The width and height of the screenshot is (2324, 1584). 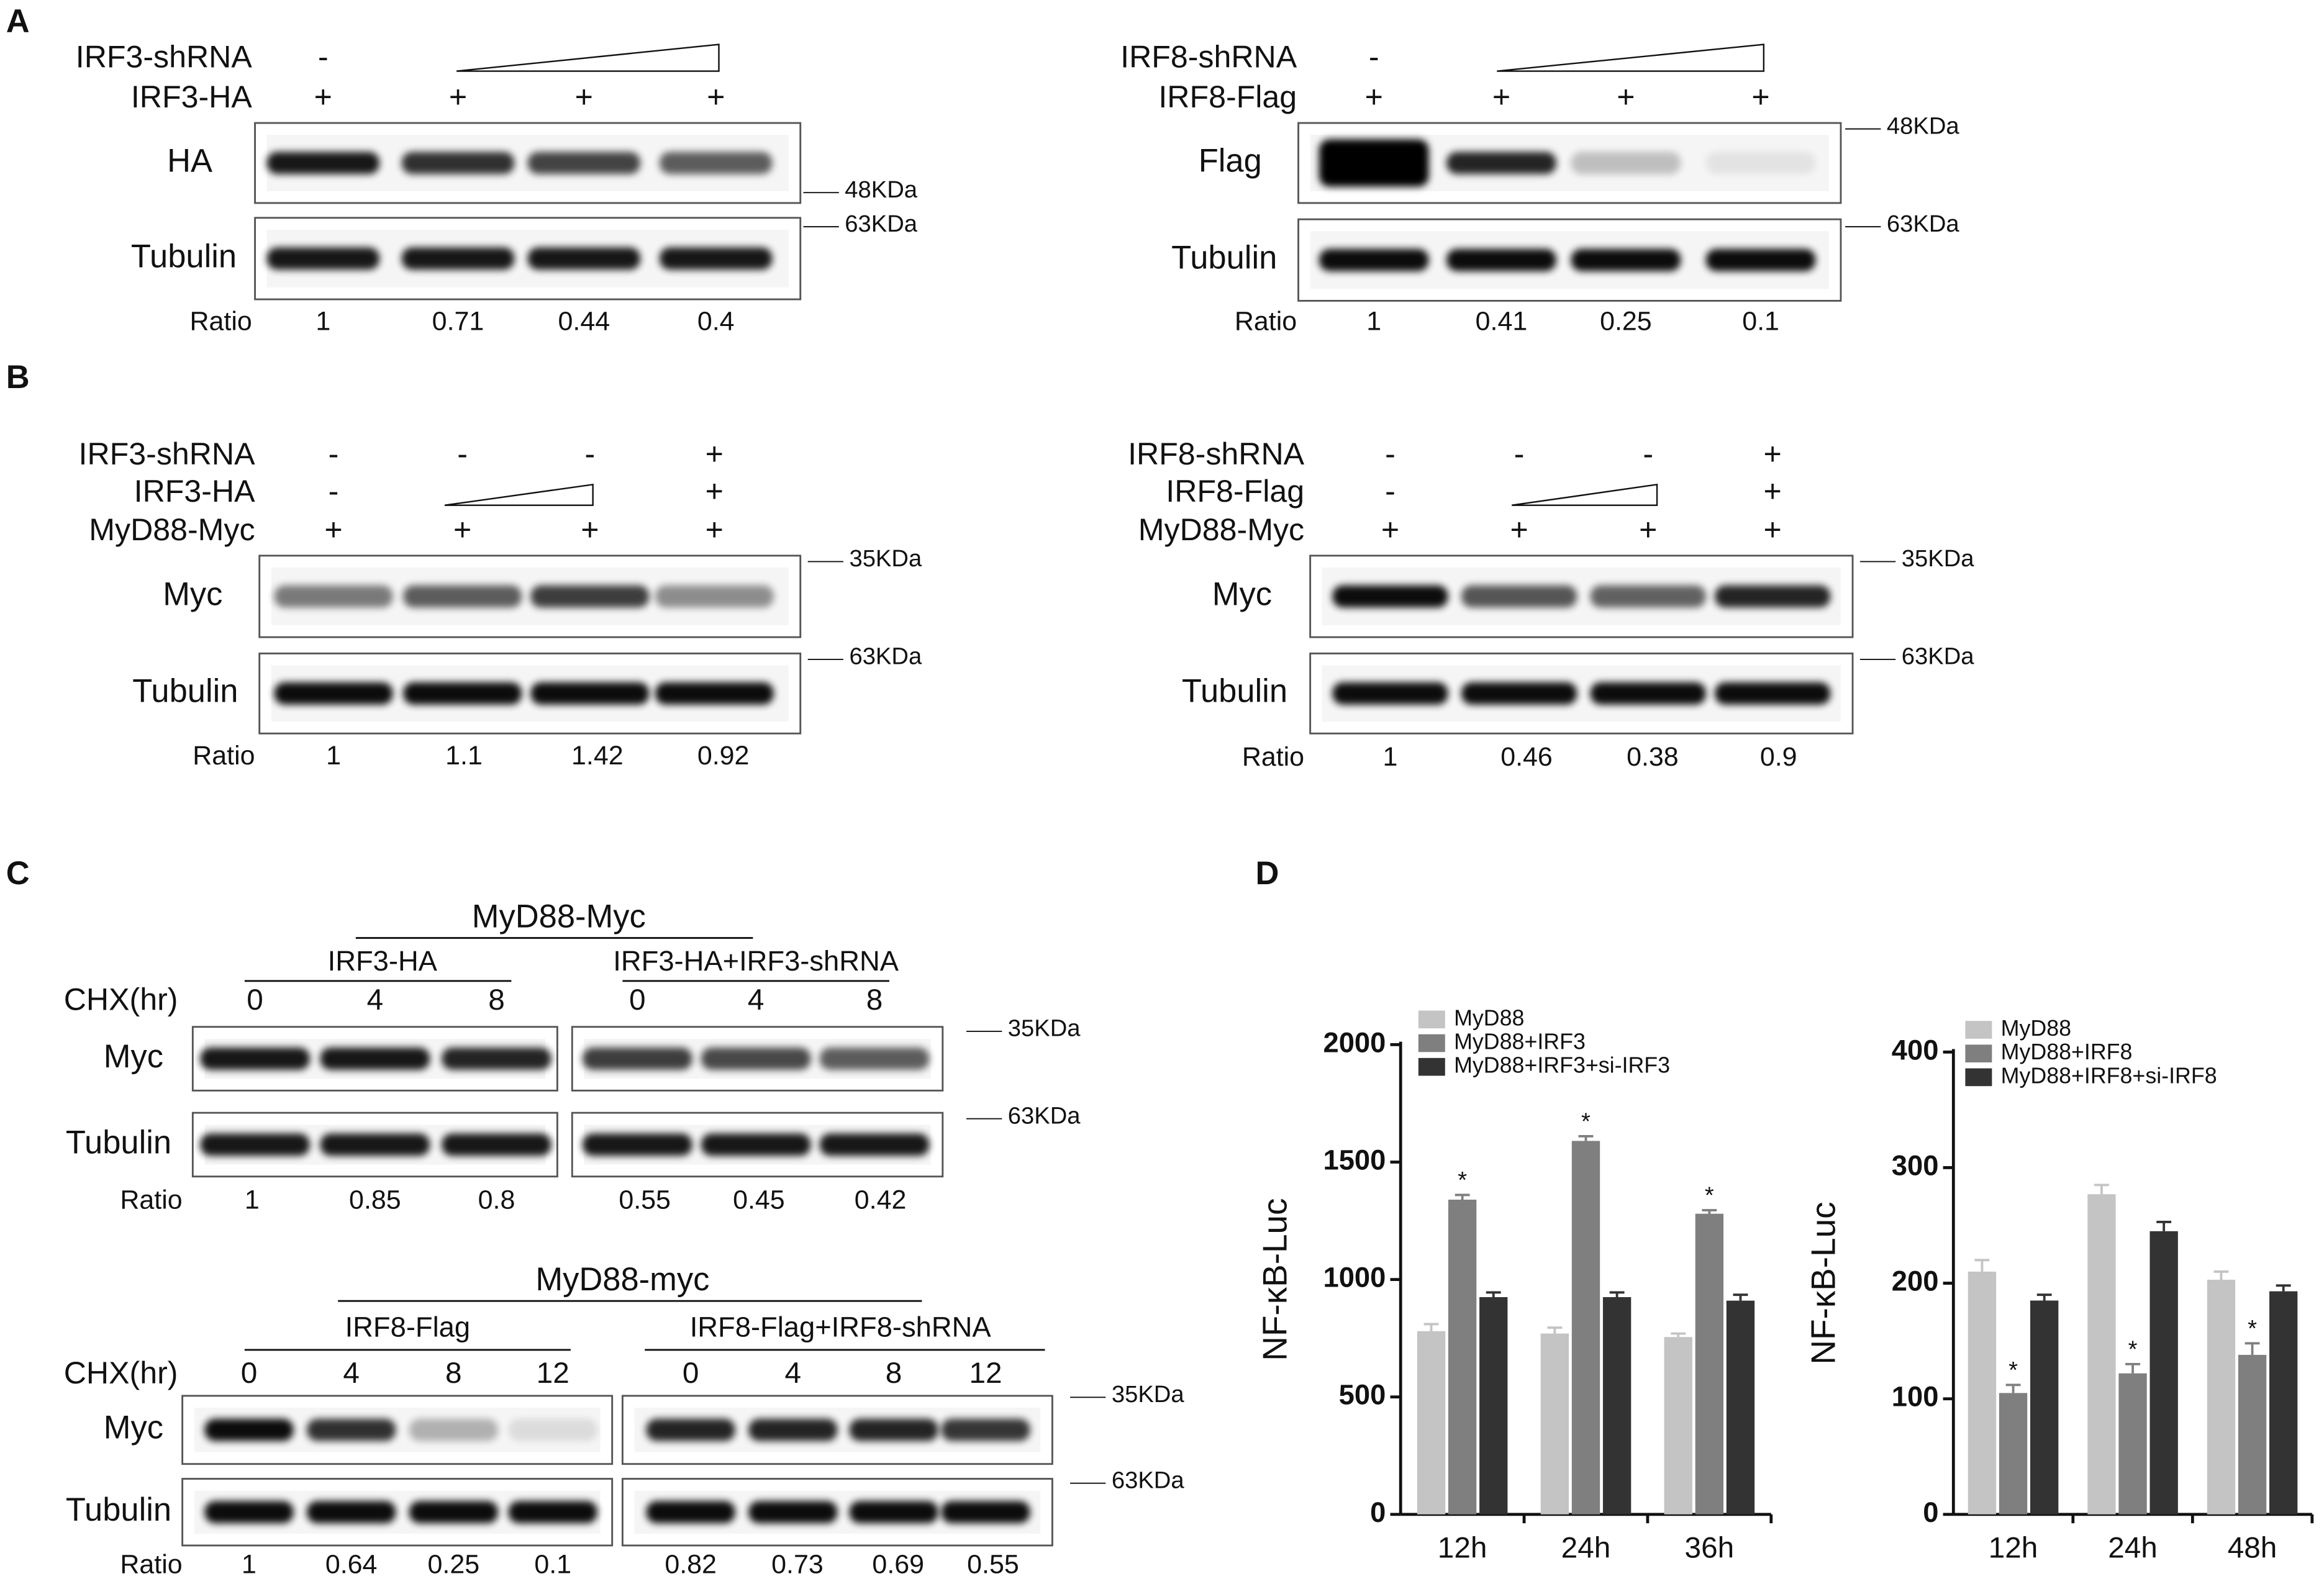 I want to click on ratio-value: 0.64, so click(x=351, y=1565).